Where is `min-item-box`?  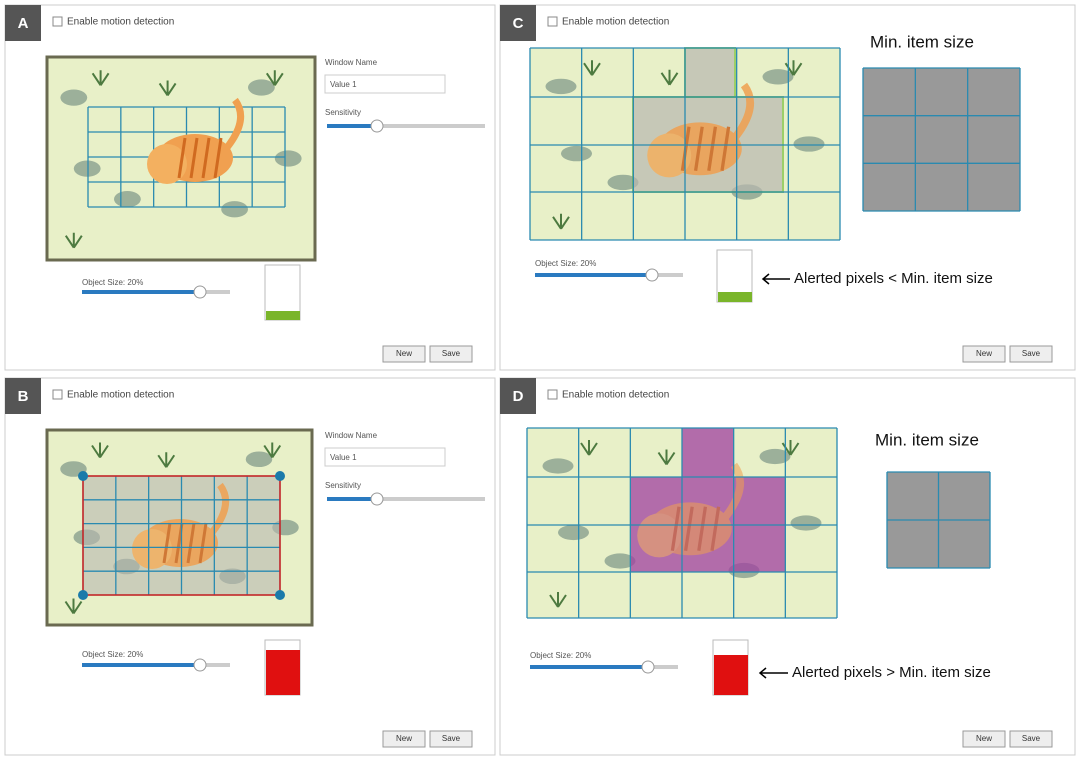 min-item-box is located at coordinates (941, 139).